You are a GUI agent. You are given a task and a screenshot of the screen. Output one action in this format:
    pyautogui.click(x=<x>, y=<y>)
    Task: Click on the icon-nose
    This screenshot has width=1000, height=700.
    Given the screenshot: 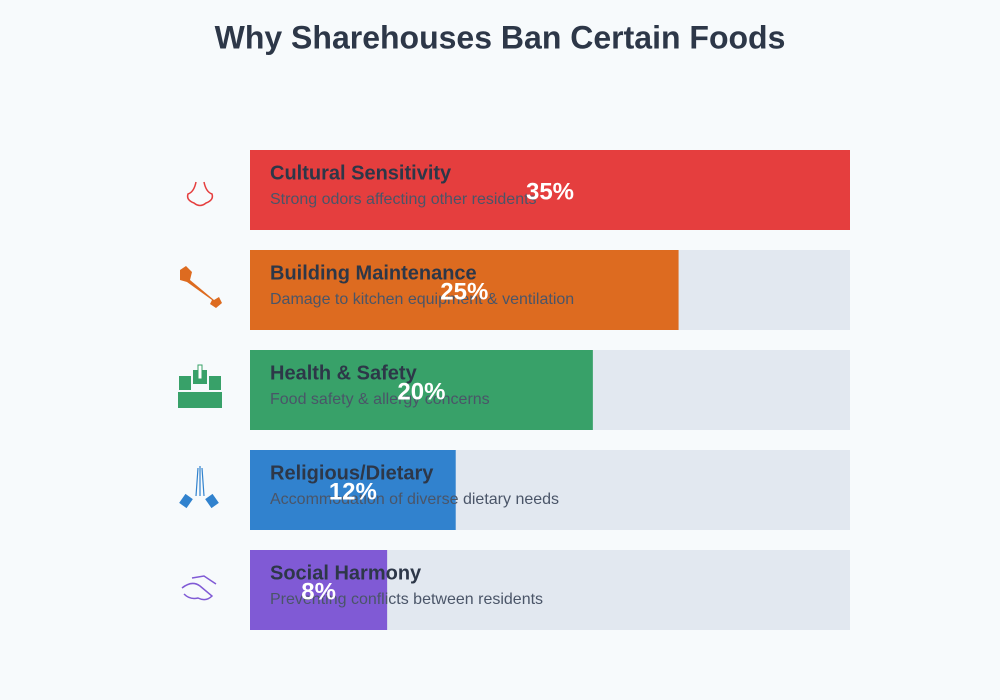 What is the action you would take?
    pyautogui.click(x=200, y=194)
    